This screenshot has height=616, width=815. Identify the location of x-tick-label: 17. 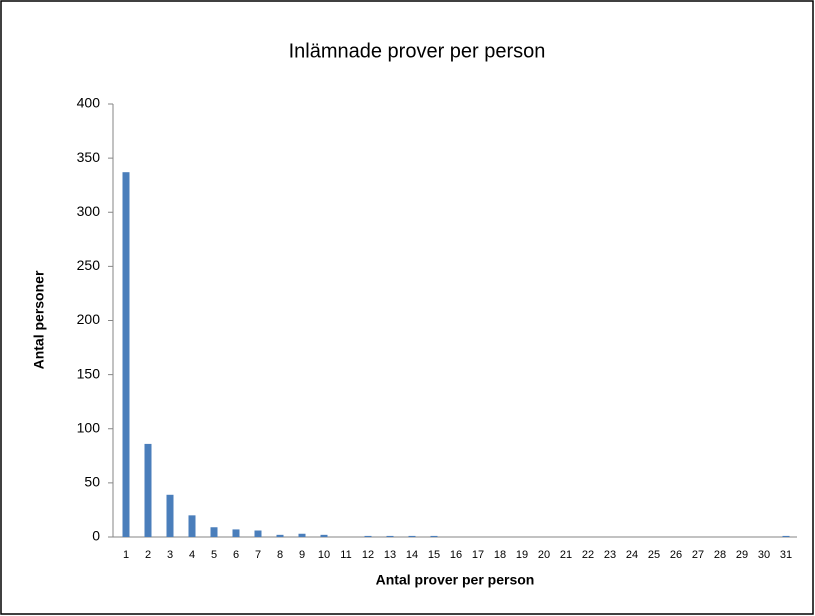
(478, 555).